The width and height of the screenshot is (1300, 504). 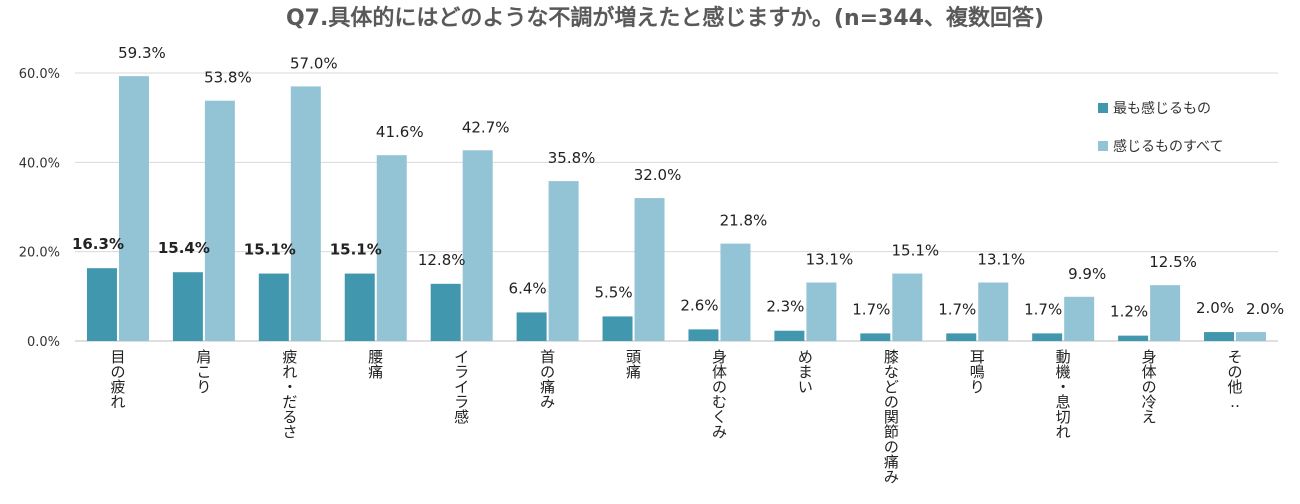 I want to click on legend-swatch-most, so click(x=1103, y=108).